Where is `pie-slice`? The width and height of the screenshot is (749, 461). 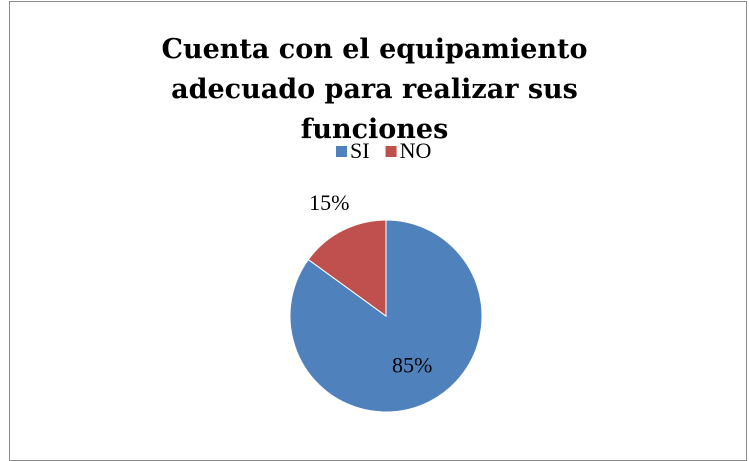 pie-slice is located at coordinates (347, 268).